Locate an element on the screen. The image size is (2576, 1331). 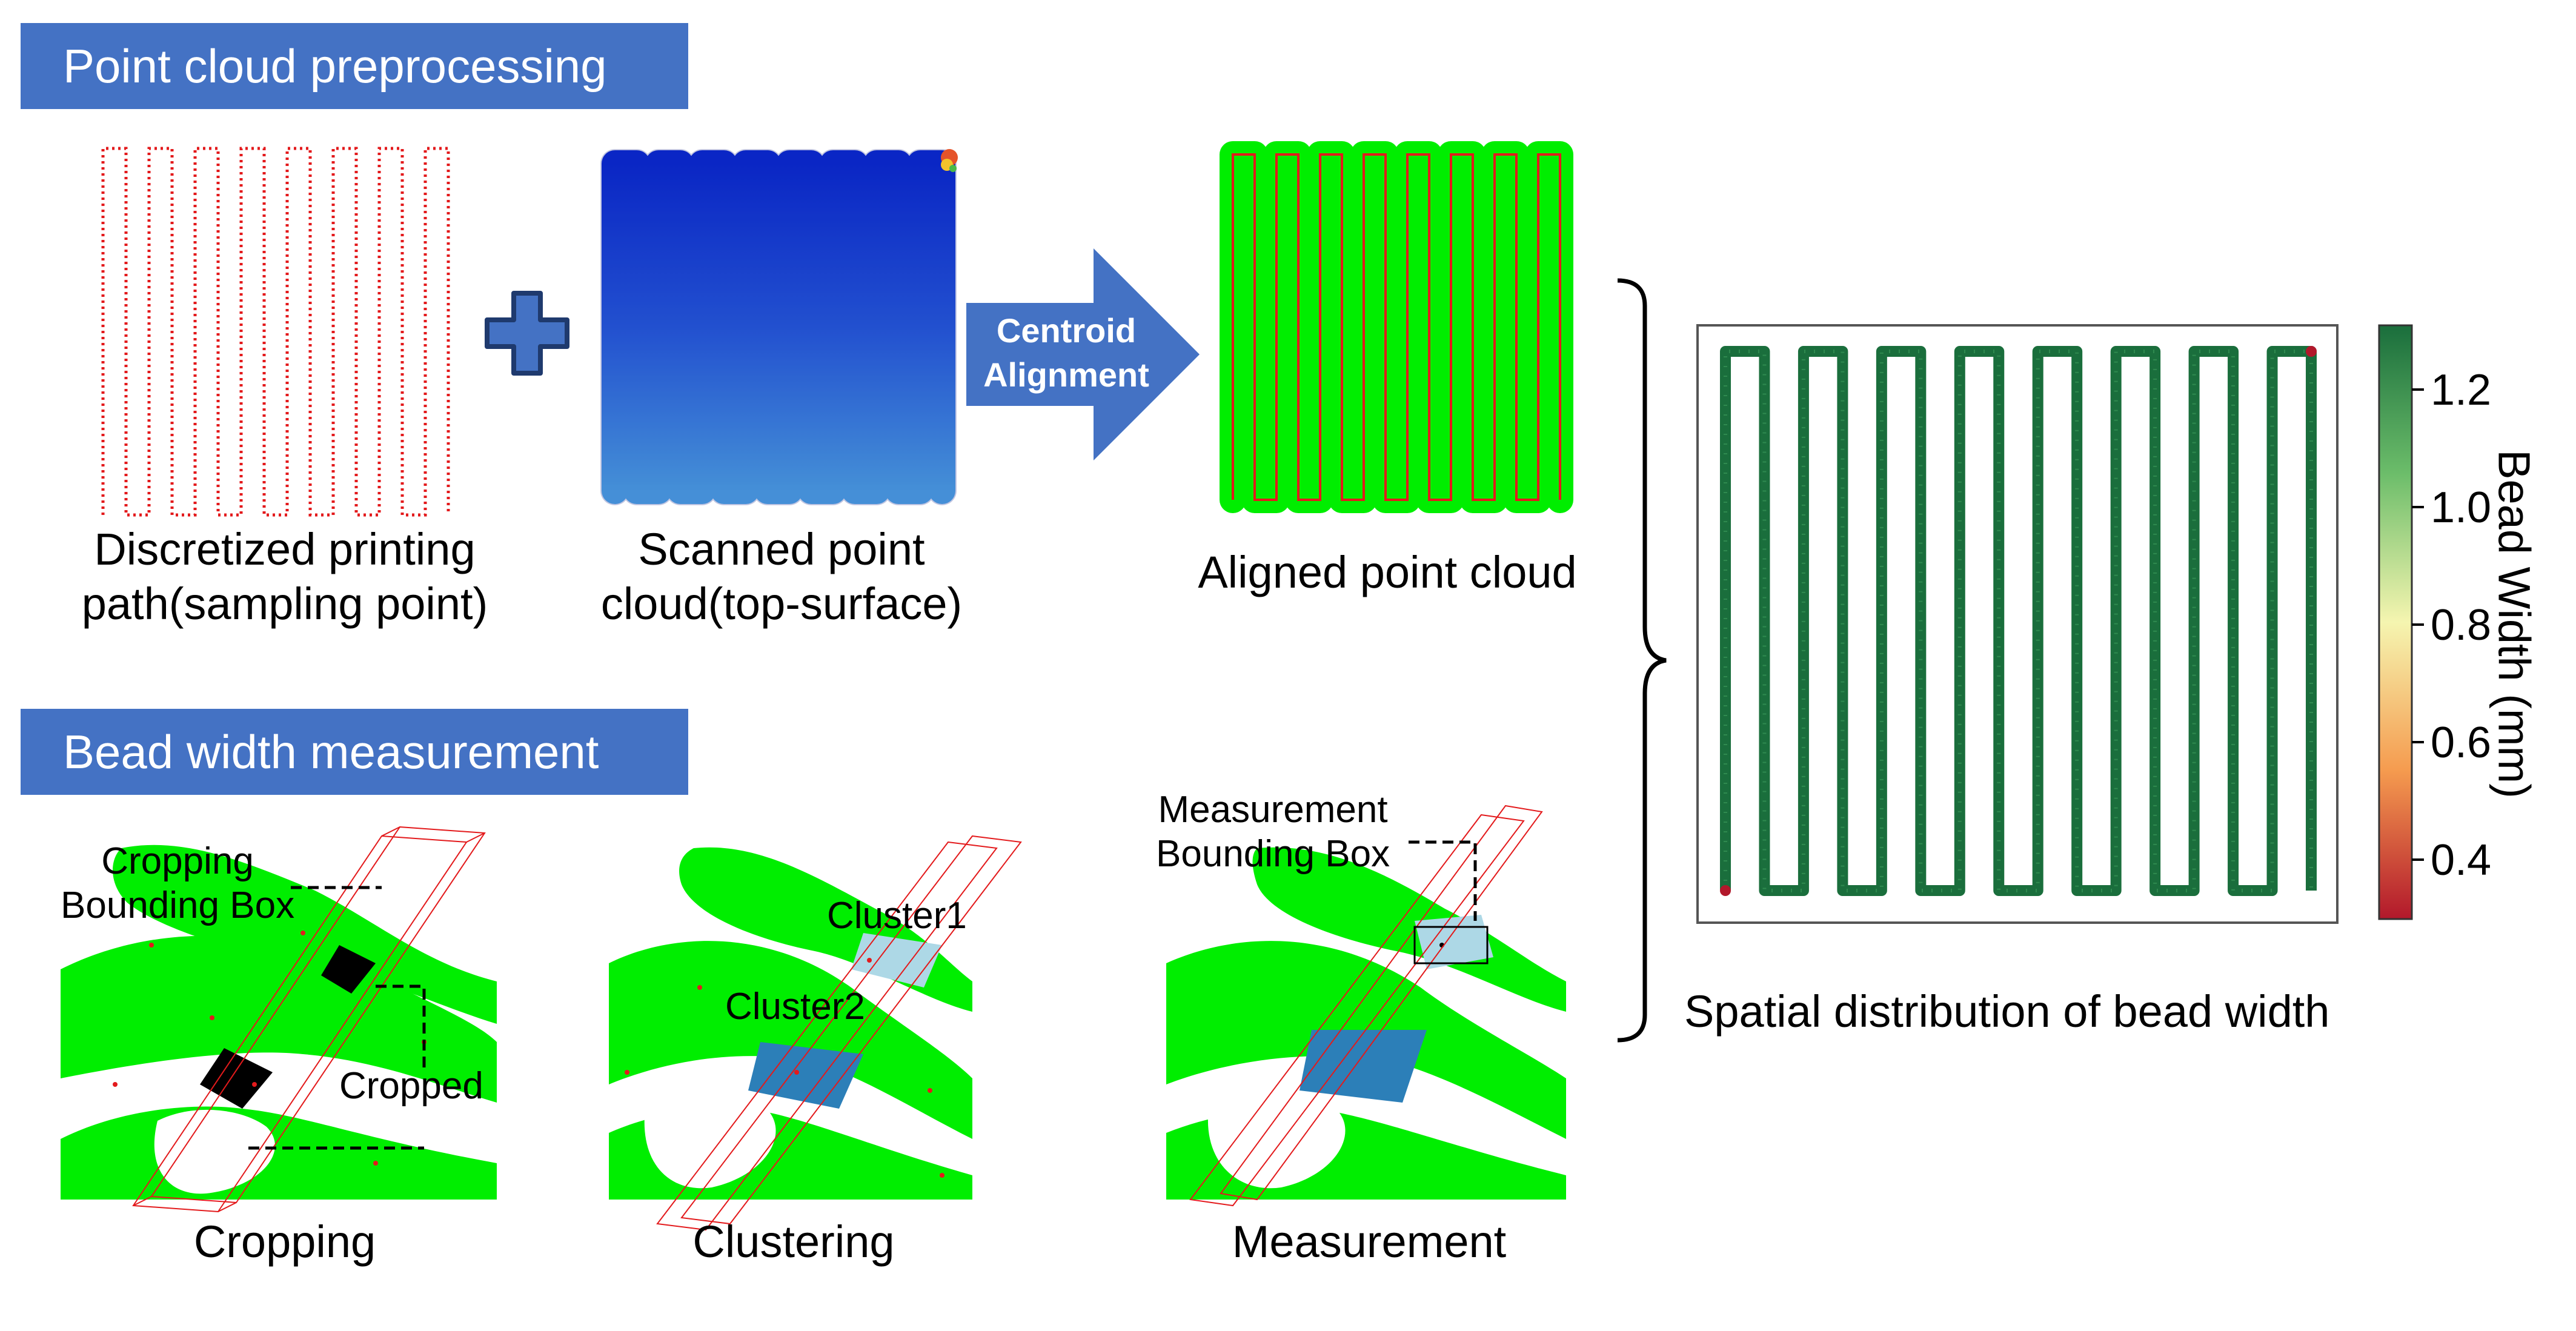
scan-caption: Scanned point cloud(top-surface) is located at coordinates (781, 577).